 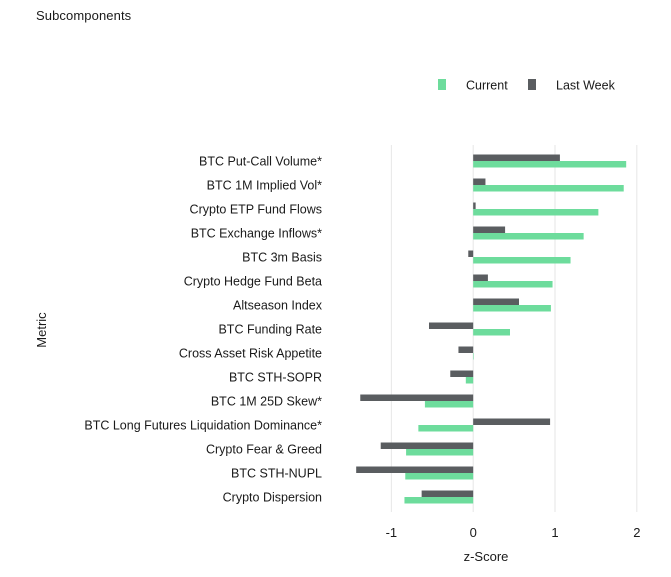 What do you see at coordinates (276, 474) in the screenshot?
I see `category-label-13: BTC STH-NUPL` at bounding box center [276, 474].